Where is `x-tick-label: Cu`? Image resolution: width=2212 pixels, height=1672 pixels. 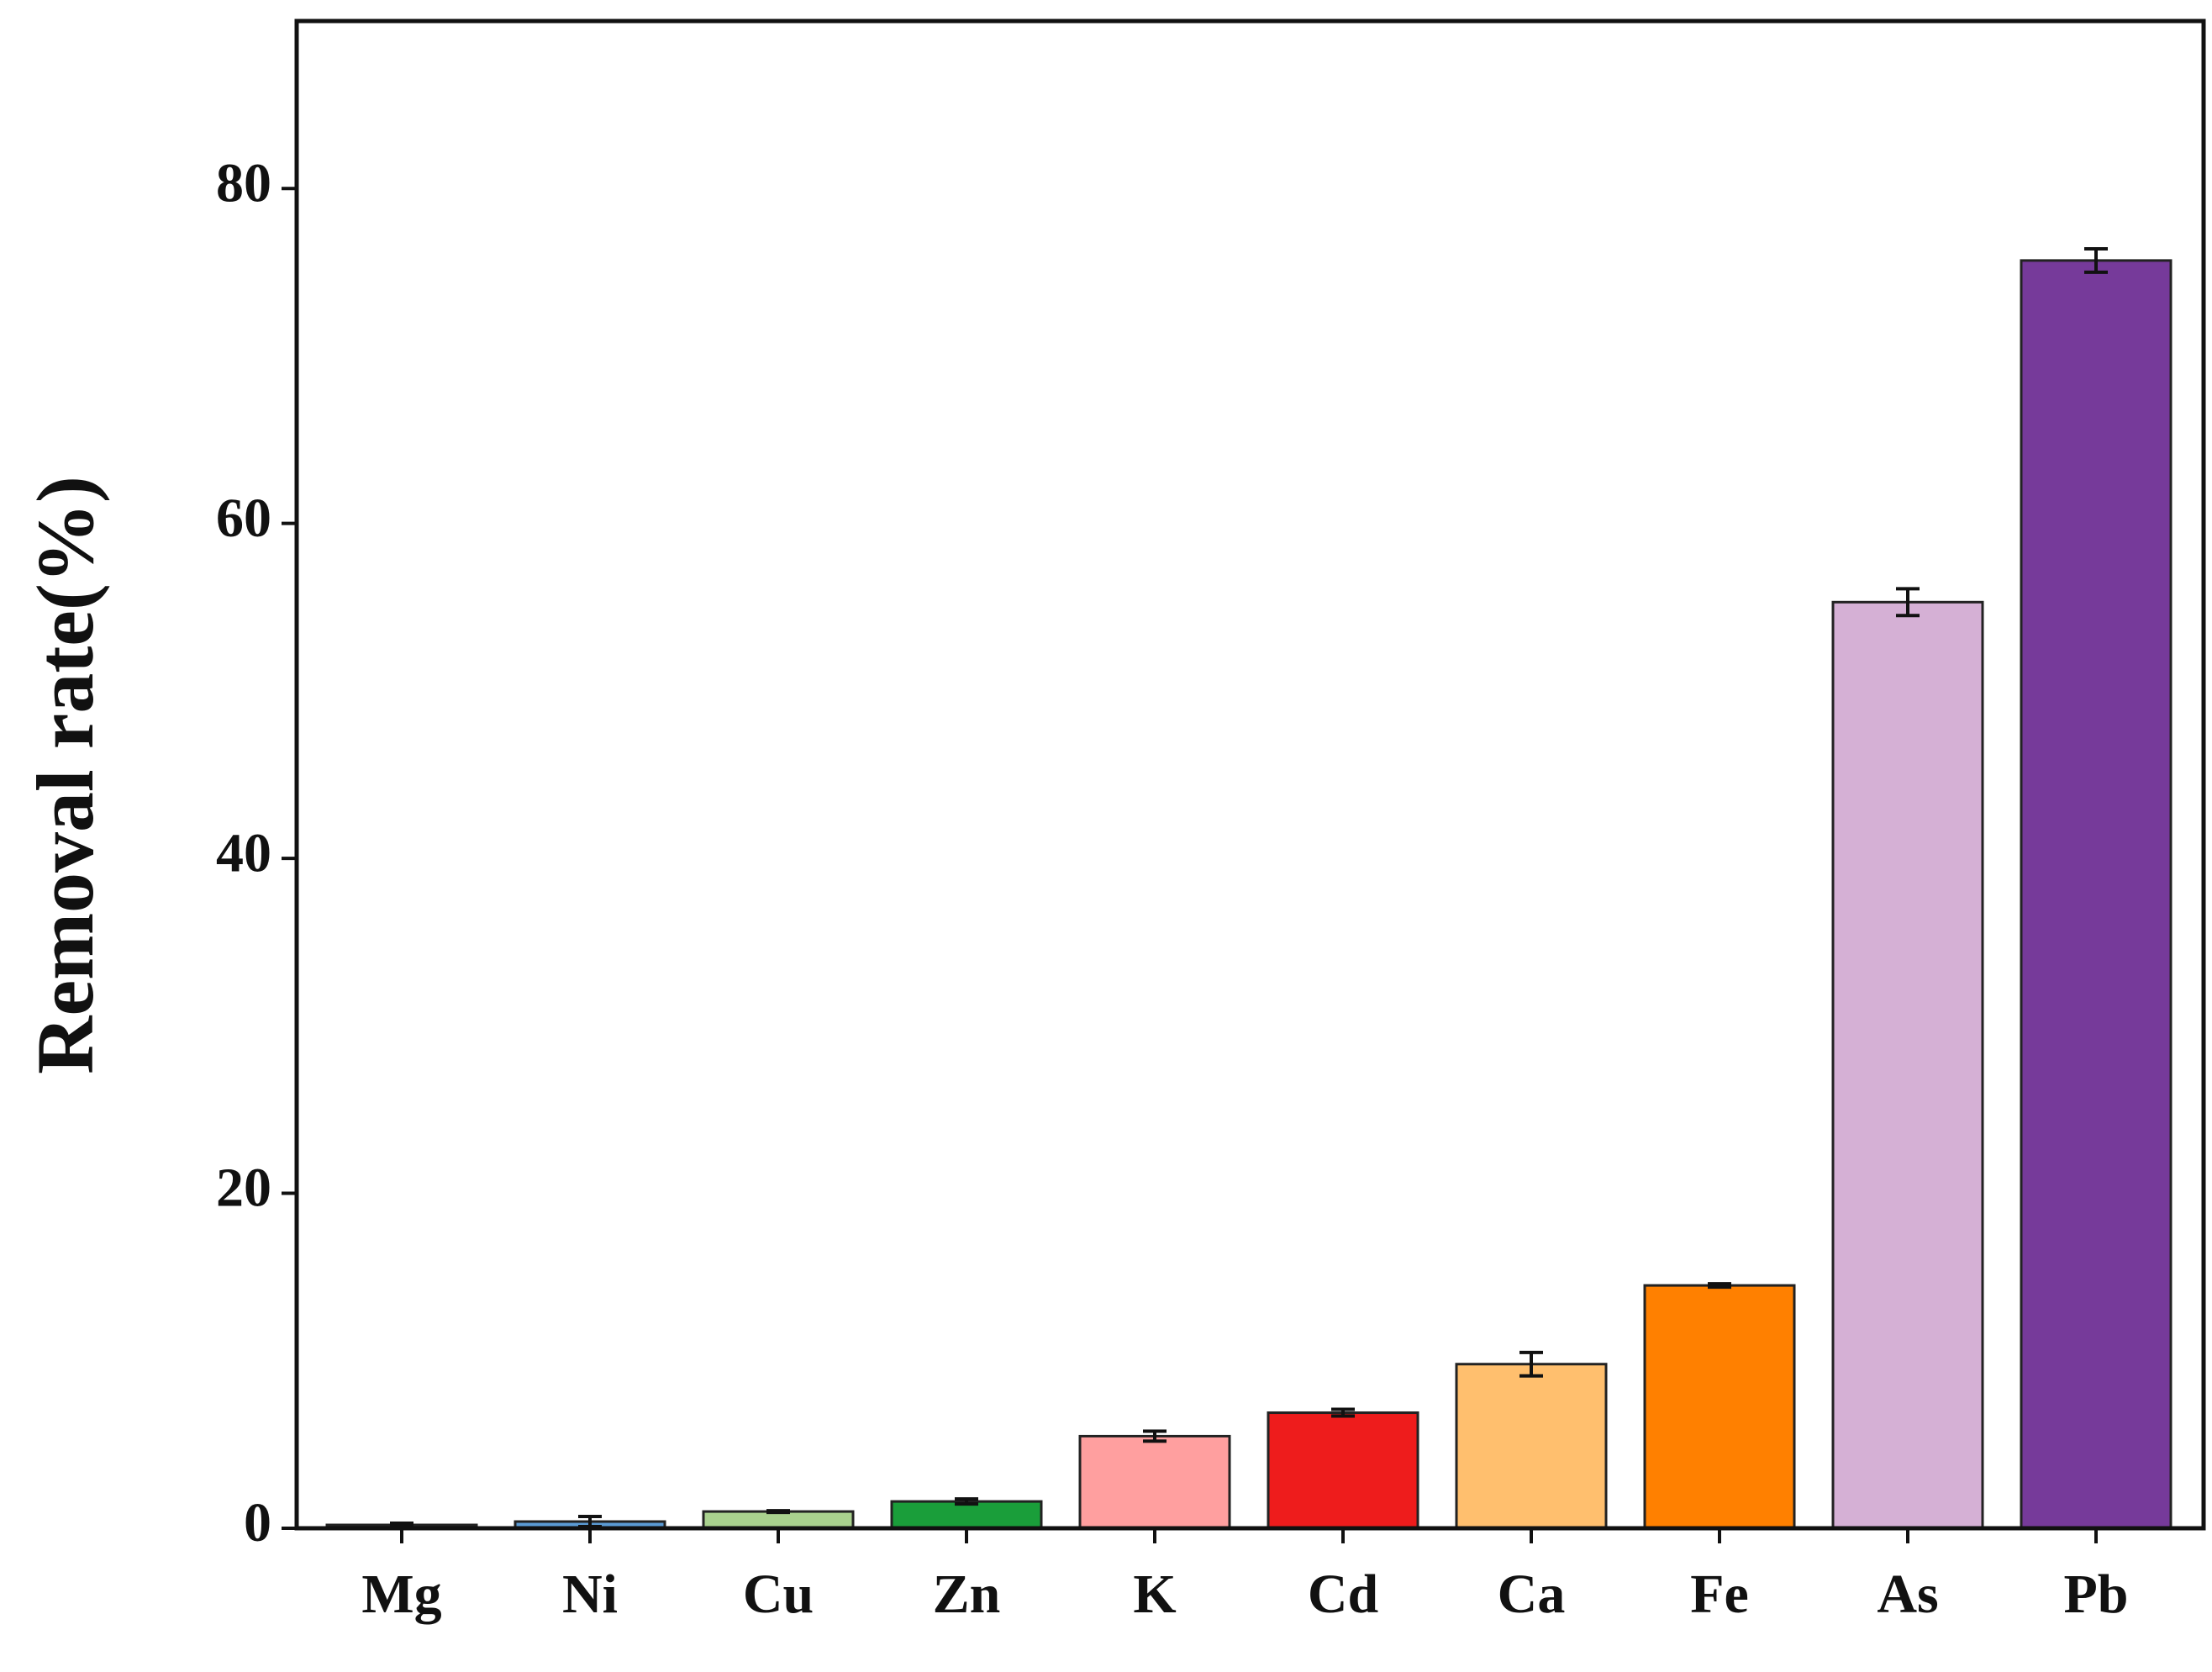
x-tick-label: Cu is located at coordinates (778, 1595).